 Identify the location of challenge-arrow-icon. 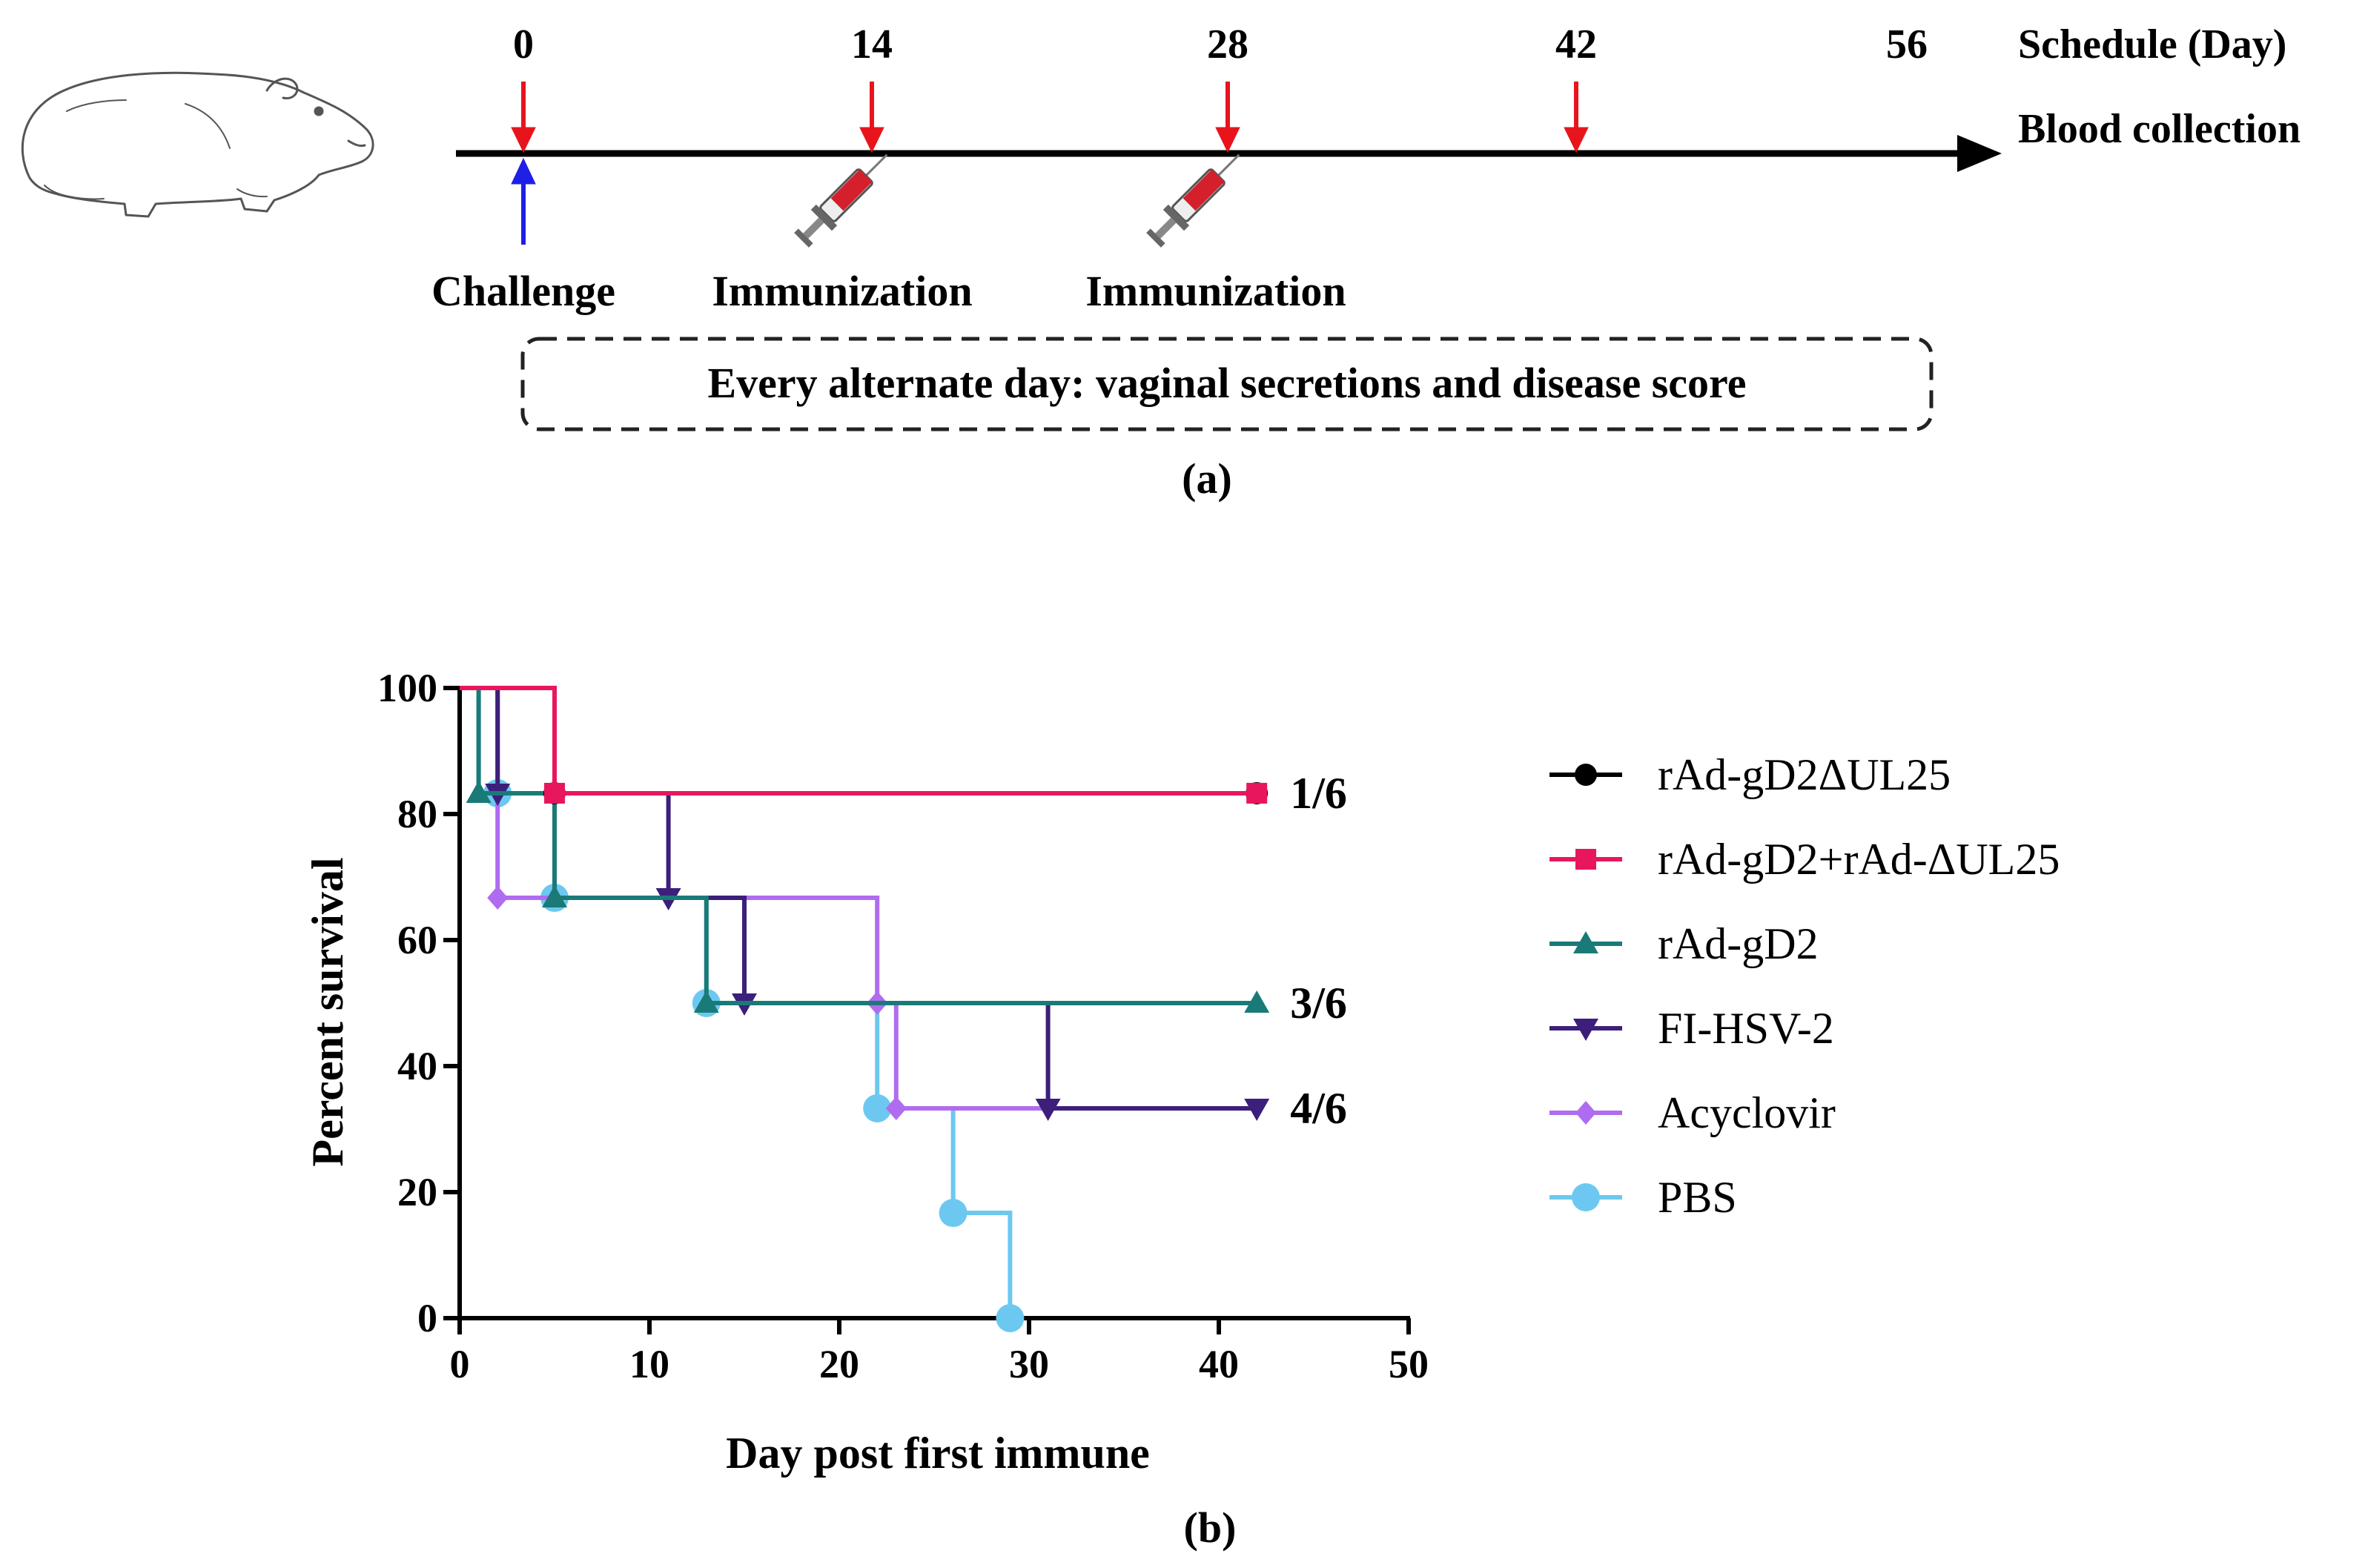
(523, 201).